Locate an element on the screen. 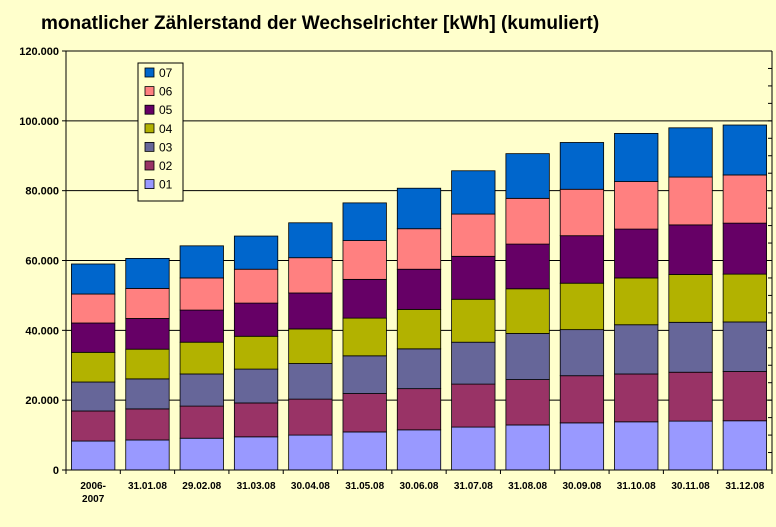 The image size is (776, 527). legend-label-01: 01 is located at coordinates (166, 185).